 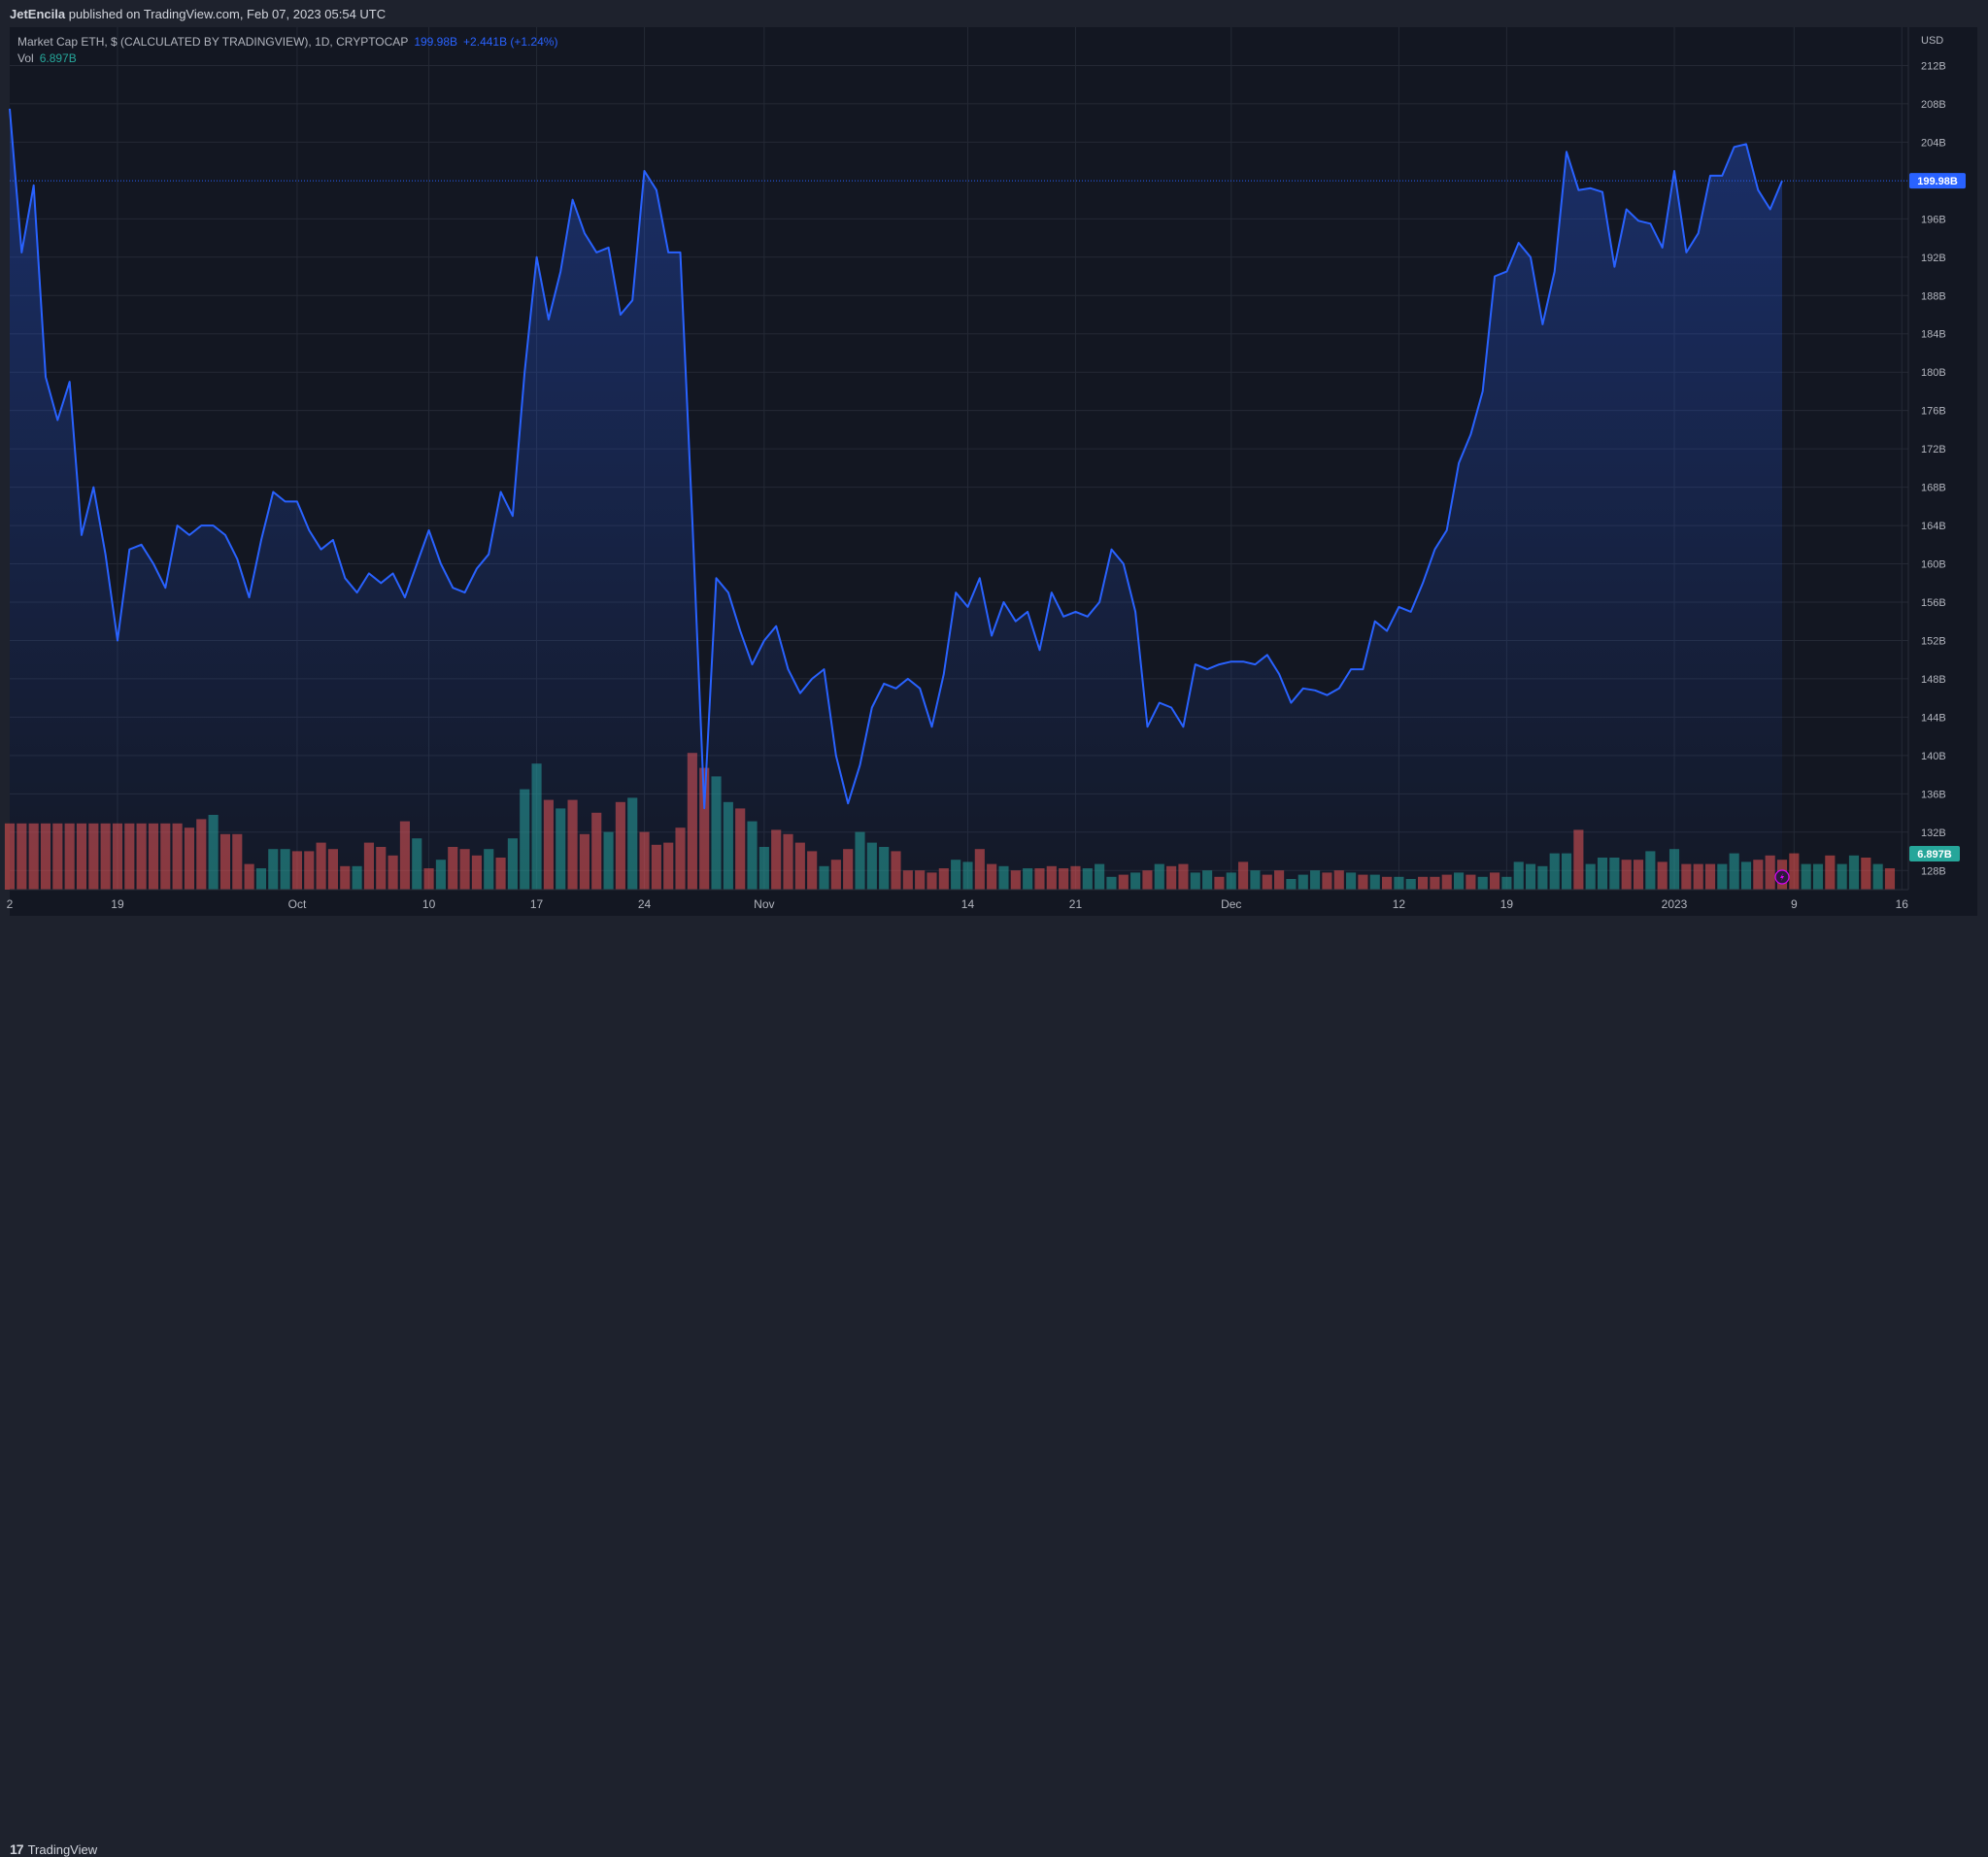 What do you see at coordinates (1933, 718) in the screenshot?
I see `y-tick-label: 144B` at bounding box center [1933, 718].